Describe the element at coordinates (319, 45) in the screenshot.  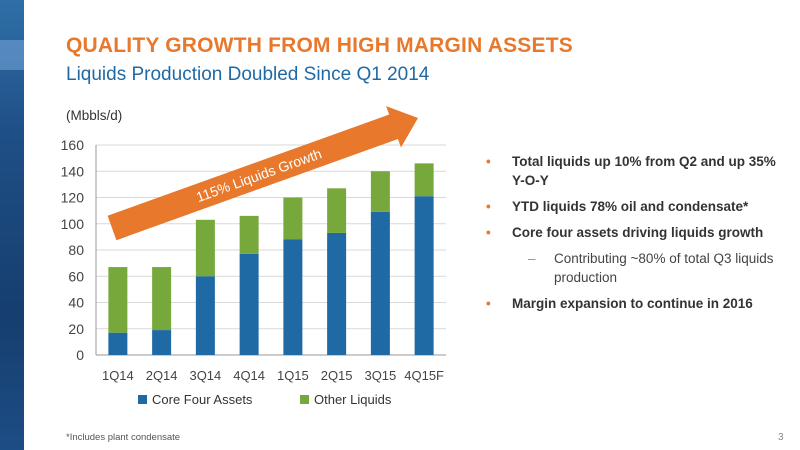
I see `page-title: QUALITY GROWTH FROM HIGH MARGIN ASSETS` at that location.